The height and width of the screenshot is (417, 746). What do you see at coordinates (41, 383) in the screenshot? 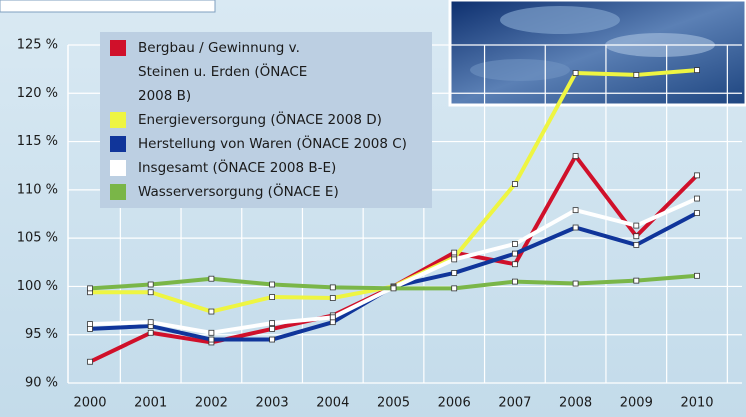
I see `y-tick-label: 90 %` at bounding box center [41, 383].